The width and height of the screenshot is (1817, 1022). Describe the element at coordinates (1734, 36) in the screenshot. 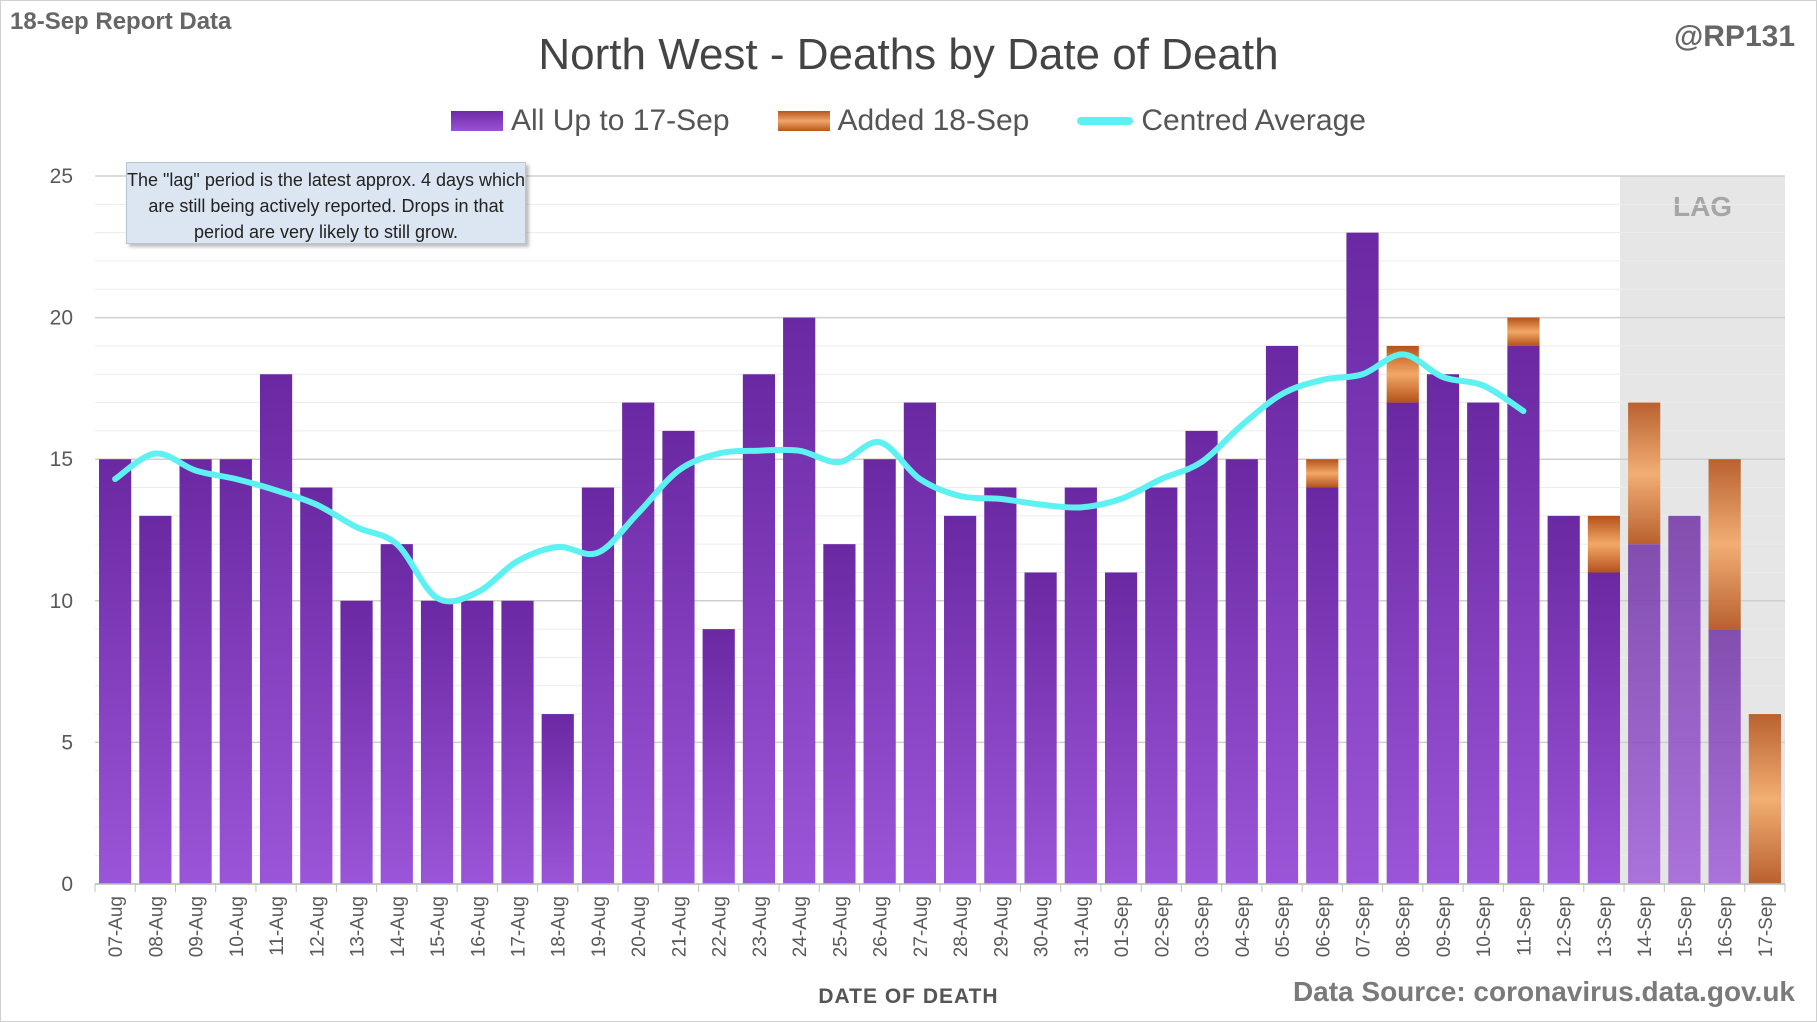

I see `author-handle: @RP131` at that location.